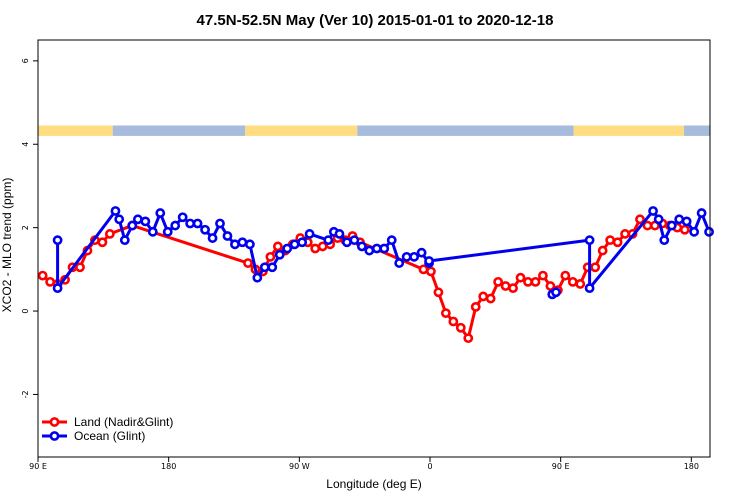 This screenshot has height=500, width=750. Describe the element at coordinates (691, 466) in the screenshot. I see `x-tick-label-5: 180` at that location.